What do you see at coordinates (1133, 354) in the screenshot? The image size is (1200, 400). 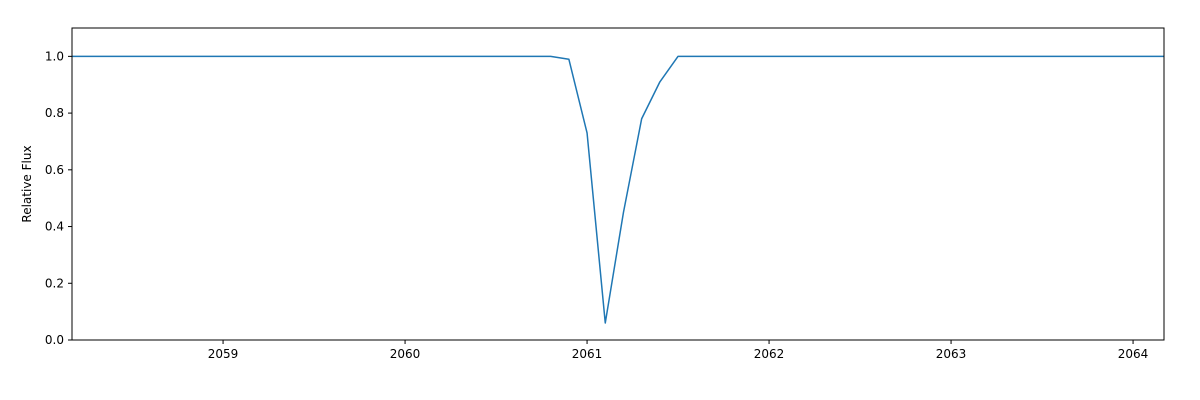 I see `x-tick-label: 2064` at bounding box center [1133, 354].